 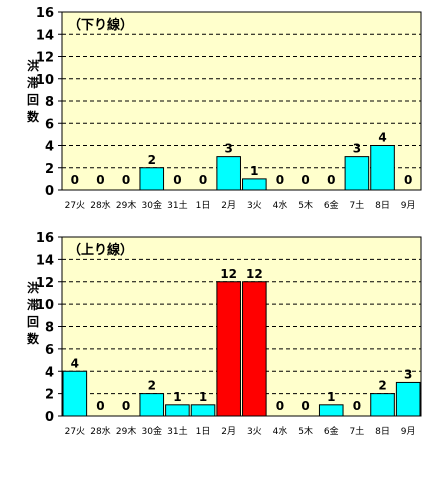 I want to click on chart-title: （上り線）, so click(x=100, y=250).